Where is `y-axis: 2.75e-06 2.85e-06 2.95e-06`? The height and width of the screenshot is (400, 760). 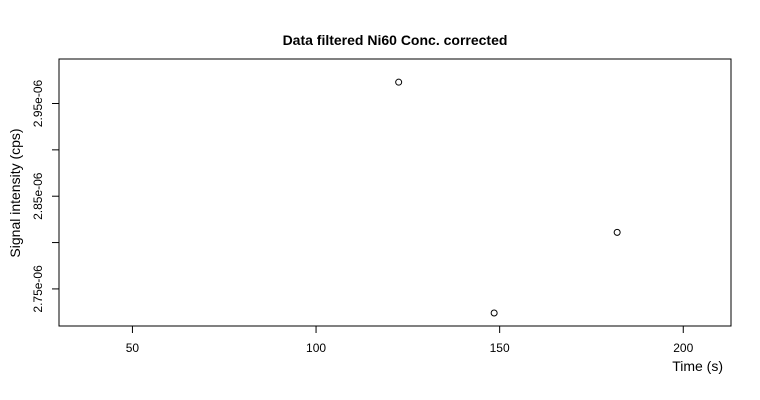
y-axis: 2.75e-06 2.85e-06 2.95e-06 is located at coordinates (45, 196).